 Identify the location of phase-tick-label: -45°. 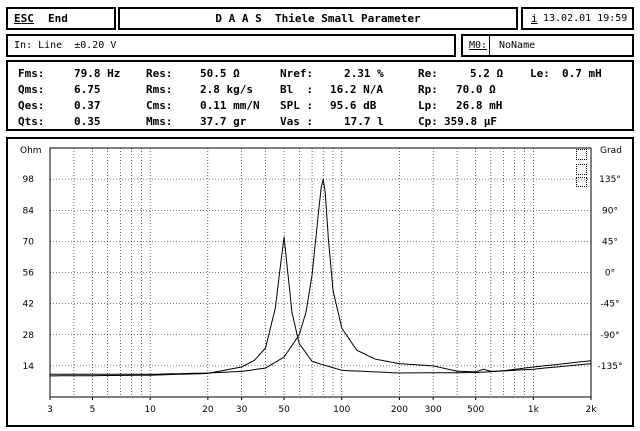
(609, 305).